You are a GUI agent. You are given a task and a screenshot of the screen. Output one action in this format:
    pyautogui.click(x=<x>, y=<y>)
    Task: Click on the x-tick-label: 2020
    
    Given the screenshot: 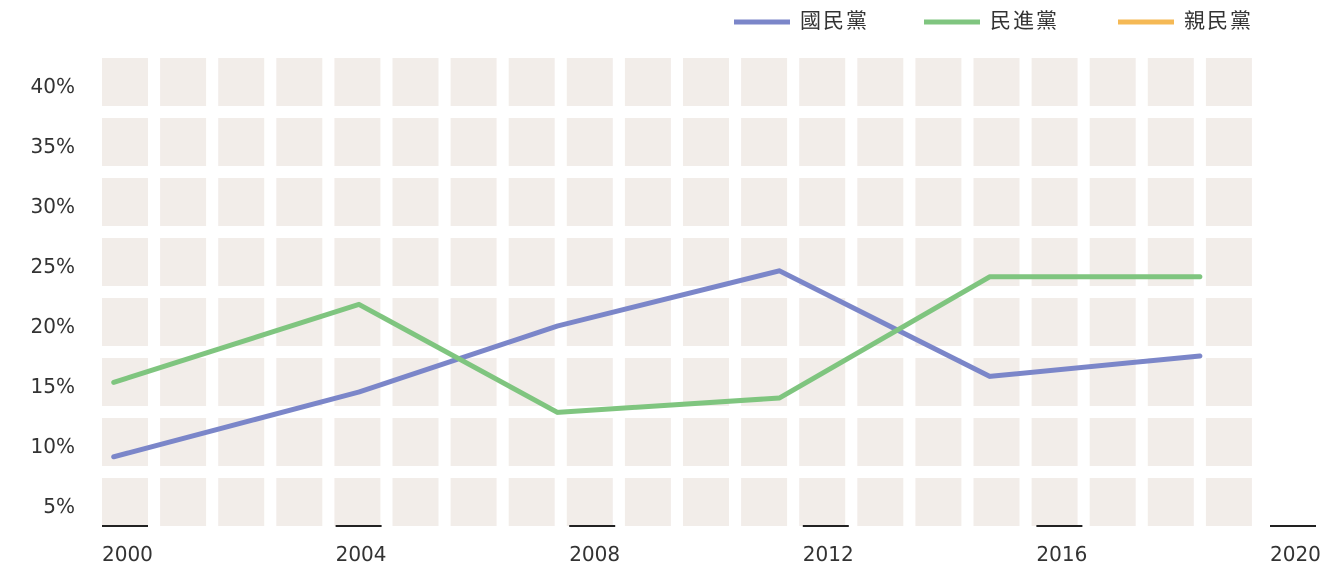 What is the action you would take?
    pyautogui.click(x=1295, y=554)
    